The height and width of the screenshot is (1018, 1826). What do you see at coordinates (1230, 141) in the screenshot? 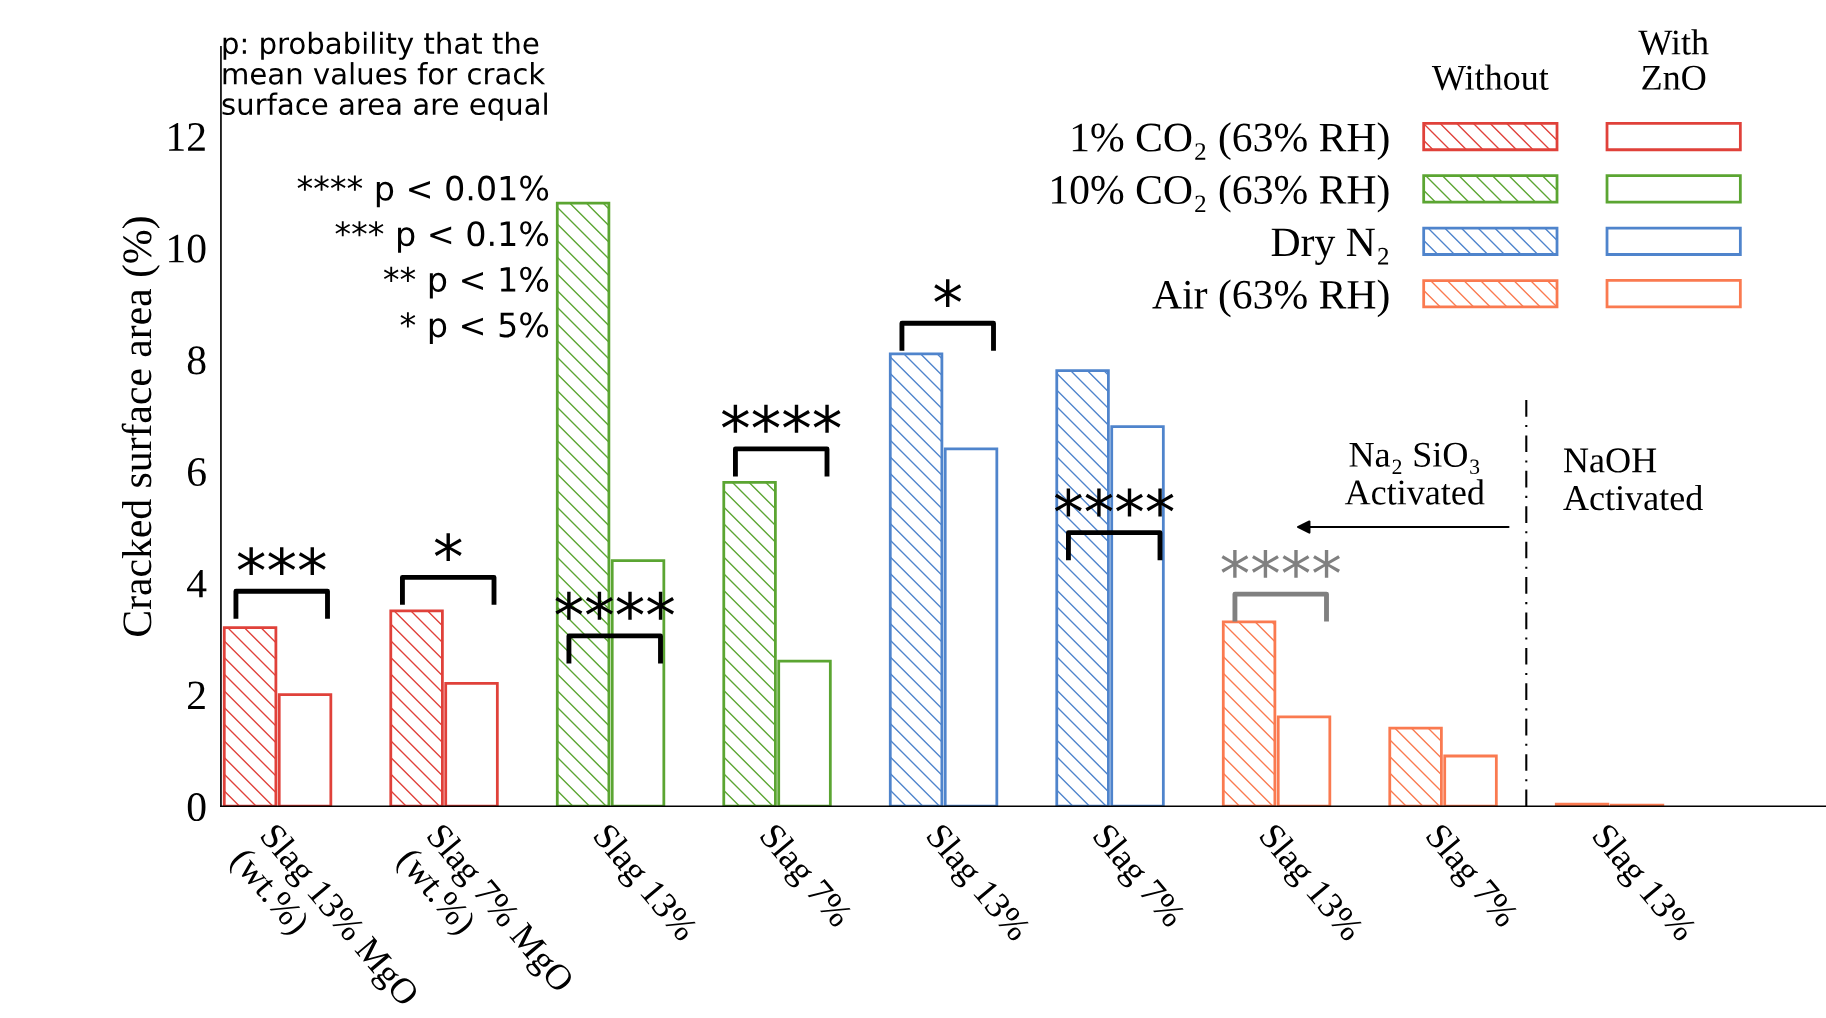
I see `legend-label: 1% CO₂ (63% RH)` at bounding box center [1230, 141].